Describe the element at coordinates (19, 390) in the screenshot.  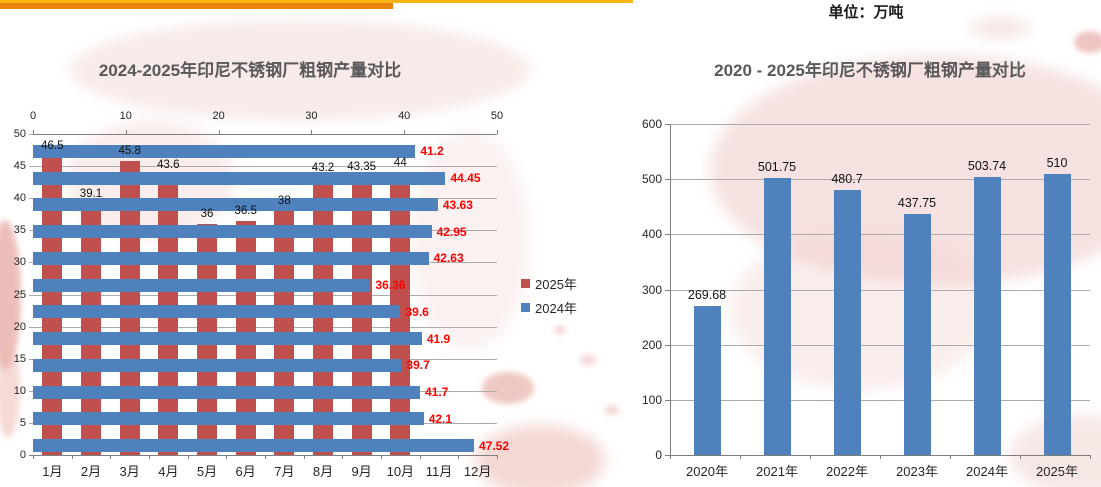
I see `left-axis-tick-label: 10` at that location.